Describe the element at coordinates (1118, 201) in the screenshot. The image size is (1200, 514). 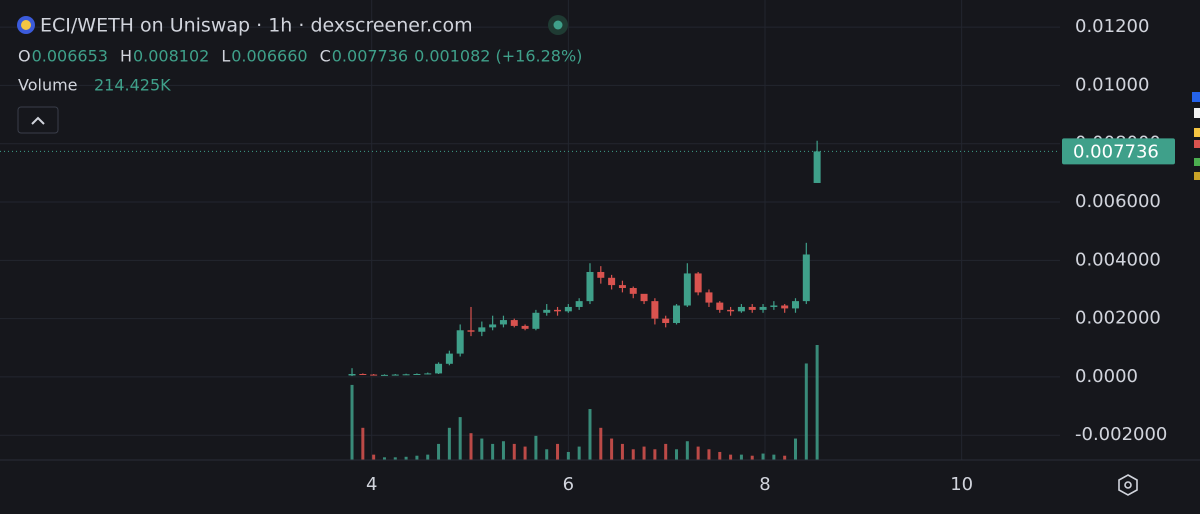
I see `y-tick-label: 0.006000` at that location.